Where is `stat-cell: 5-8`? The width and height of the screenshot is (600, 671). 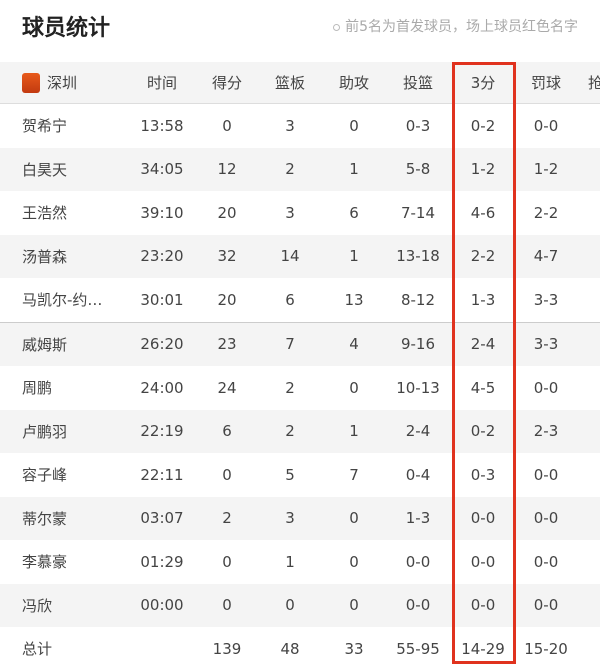
stat-cell: 5-8 is located at coordinates (418, 169).